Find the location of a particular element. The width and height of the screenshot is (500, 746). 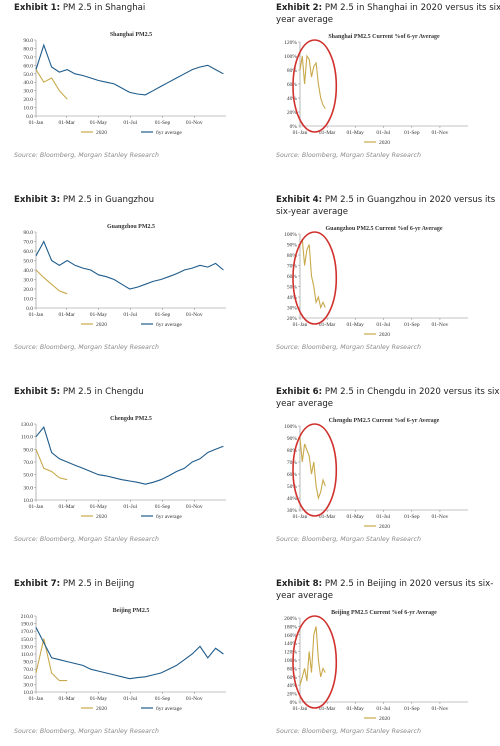

y-tick-label: 60.0 is located at coordinates (28, 252).